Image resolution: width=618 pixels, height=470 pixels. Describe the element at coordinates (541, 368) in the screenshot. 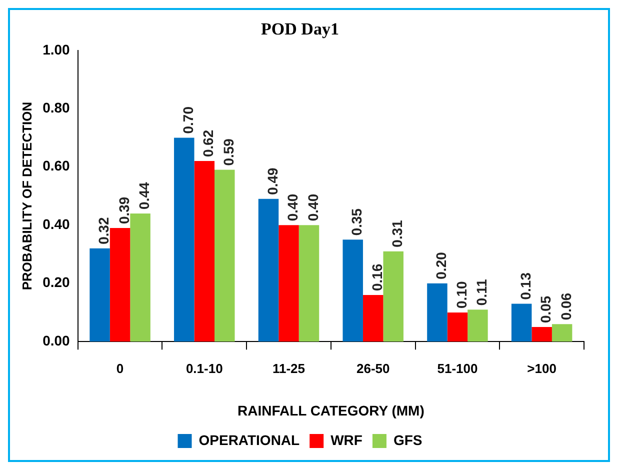

I see `x-tick-label: >100` at that location.